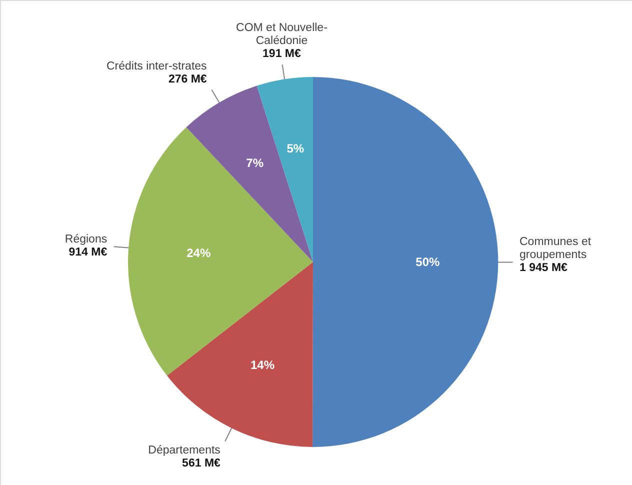  I want to click on data-label: 914 M€, so click(88, 252).